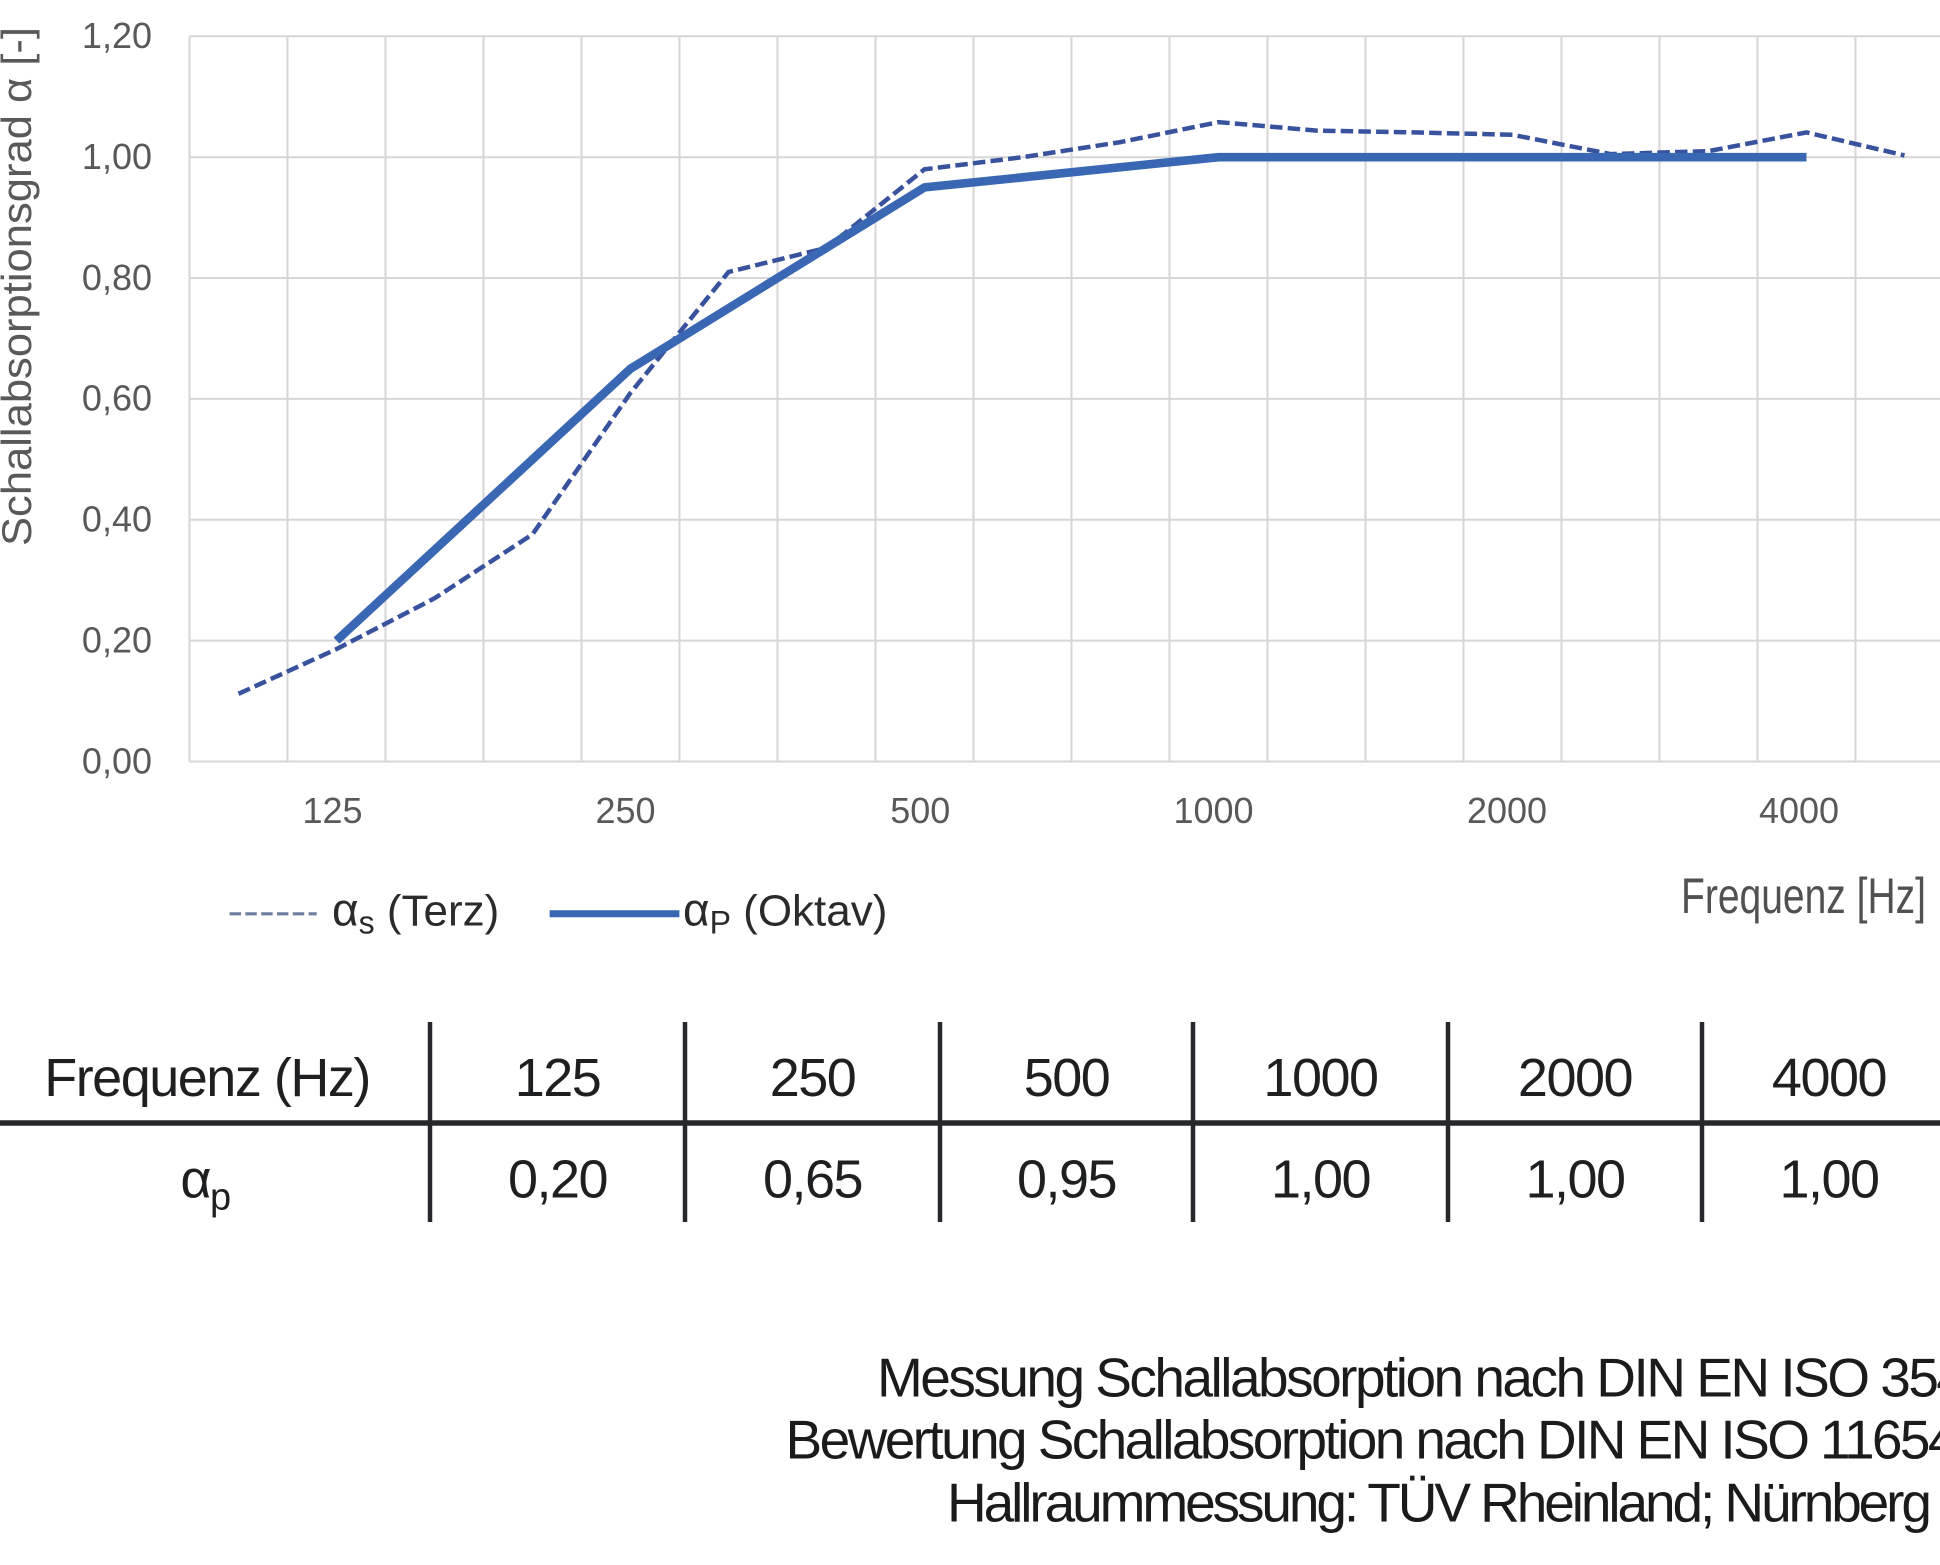 The height and width of the screenshot is (1565, 1940). What do you see at coordinates (117, 35) in the screenshot?
I see `svg-text: 1,20` at bounding box center [117, 35].